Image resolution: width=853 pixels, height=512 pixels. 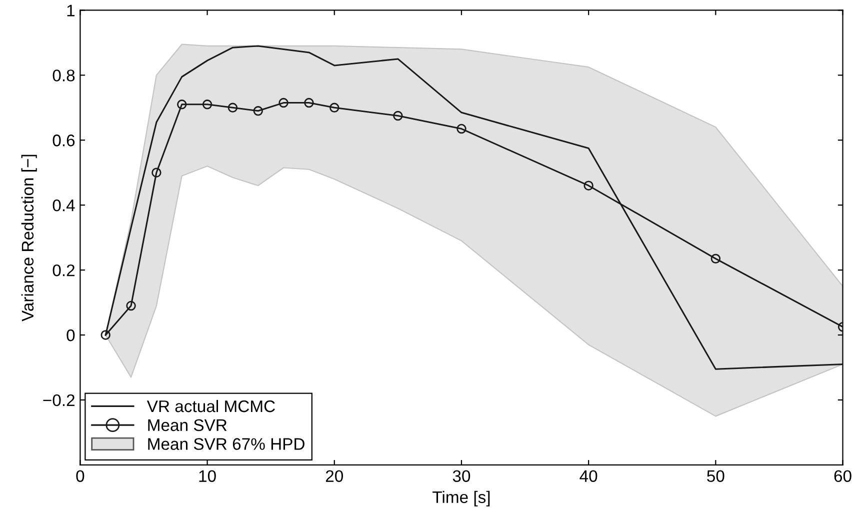 I want to click on x-tick-label: 60, so click(x=843, y=476).